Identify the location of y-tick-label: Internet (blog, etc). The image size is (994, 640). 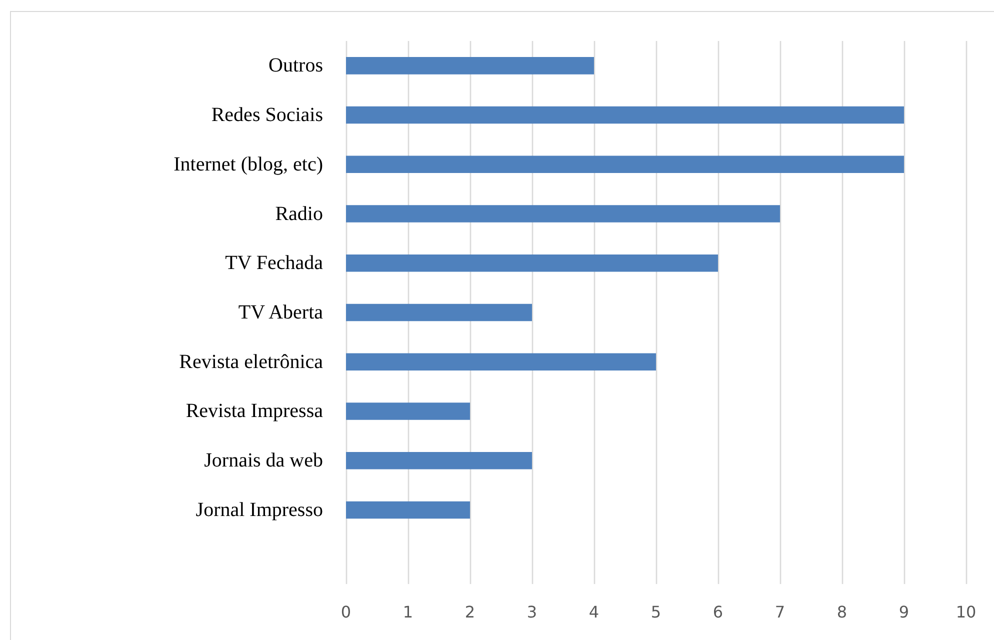
(248, 164).